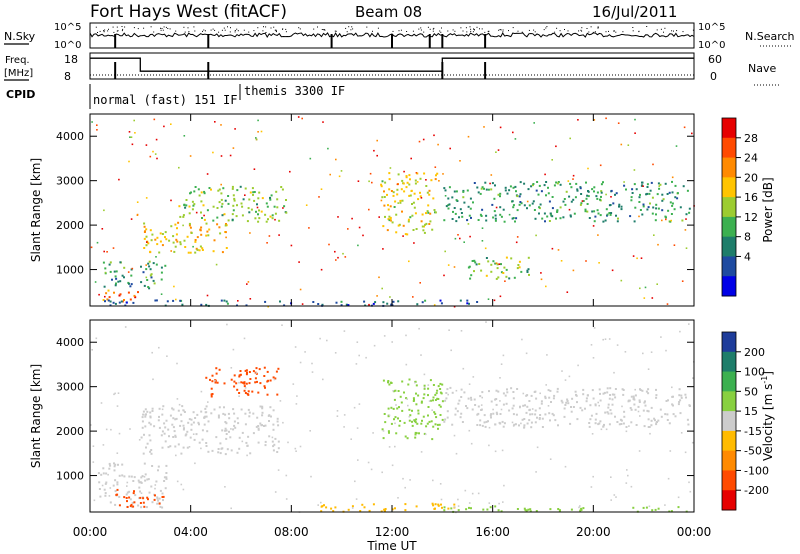  I want to click on x-tick-label: 04:00, so click(190, 532).